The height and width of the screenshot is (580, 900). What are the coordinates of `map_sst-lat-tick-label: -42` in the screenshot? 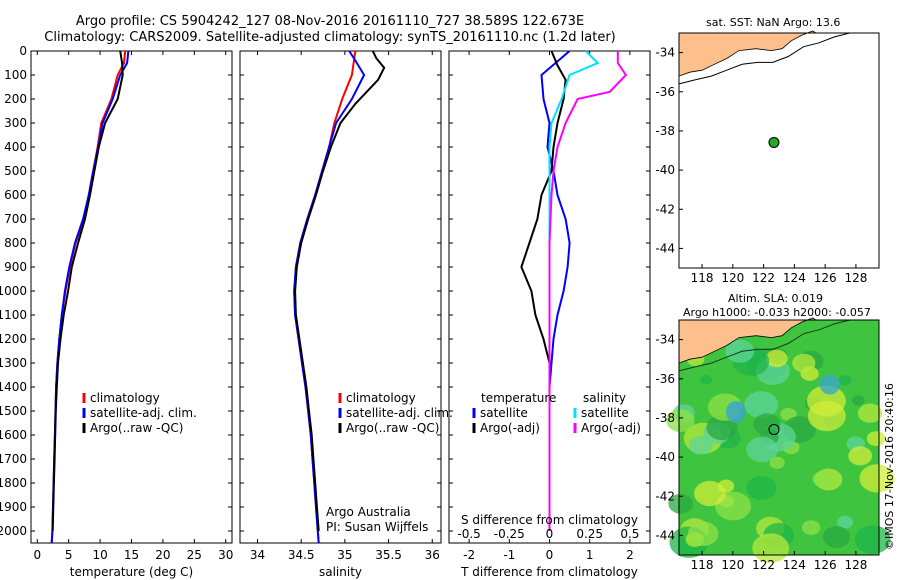 It's located at (665, 209).